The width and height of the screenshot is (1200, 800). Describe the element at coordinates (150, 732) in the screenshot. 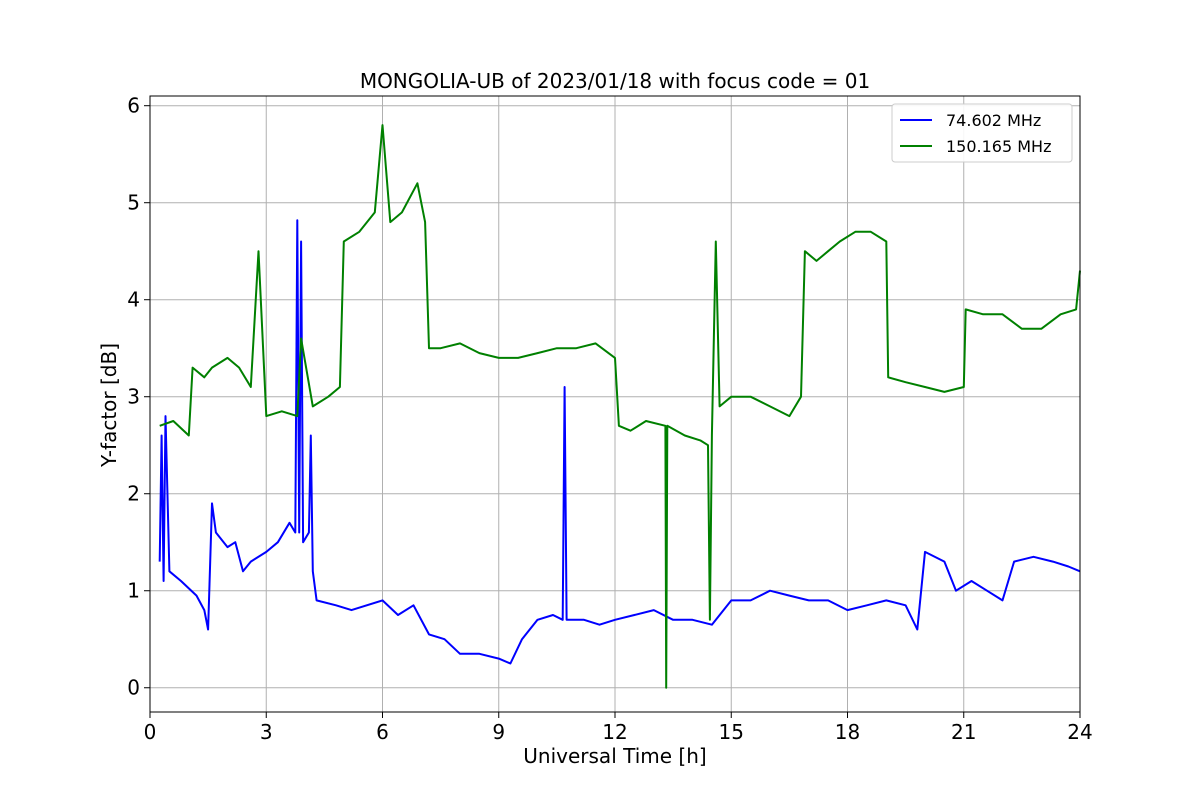

I see `x-tick-label: 0` at that location.